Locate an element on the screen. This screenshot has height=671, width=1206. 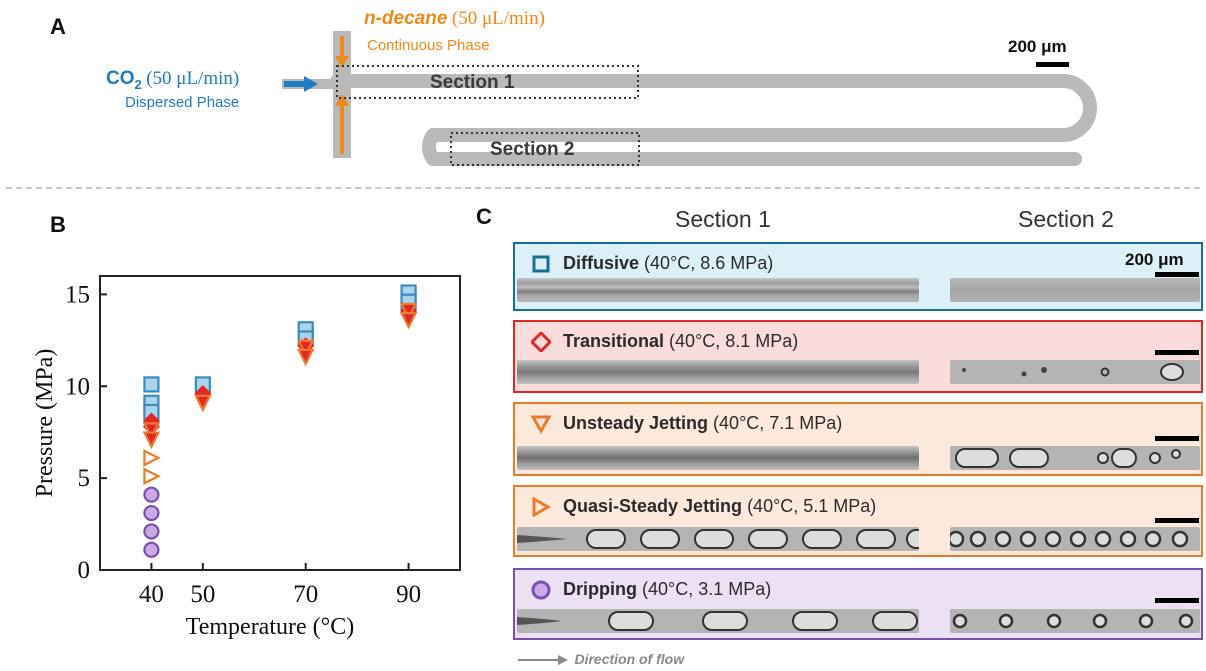
x-tick-label: 90 is located at coordinates (408, 594).